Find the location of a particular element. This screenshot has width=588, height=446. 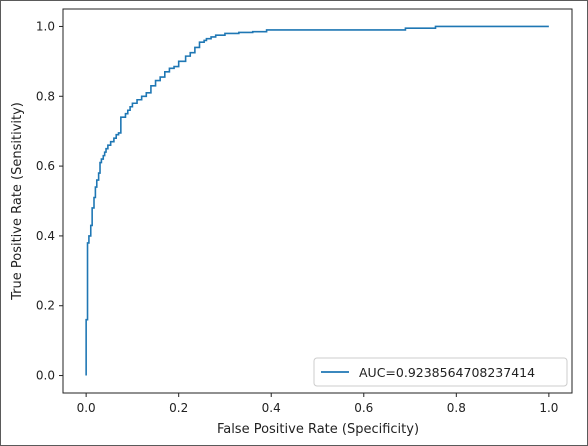

legend-box is located at coordinates (440, 372).